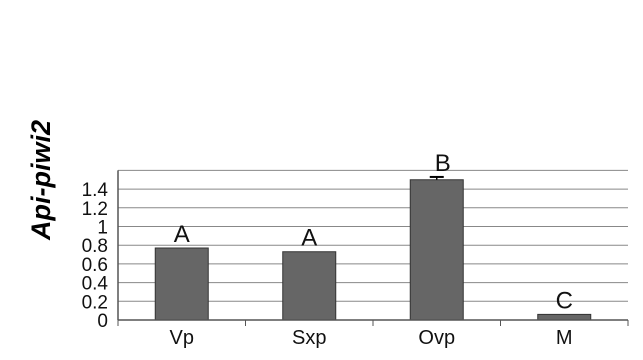  Describe the element at coordinates (95, 284) in the screenshot. I see `y-tick-label: 0.4` at that location.